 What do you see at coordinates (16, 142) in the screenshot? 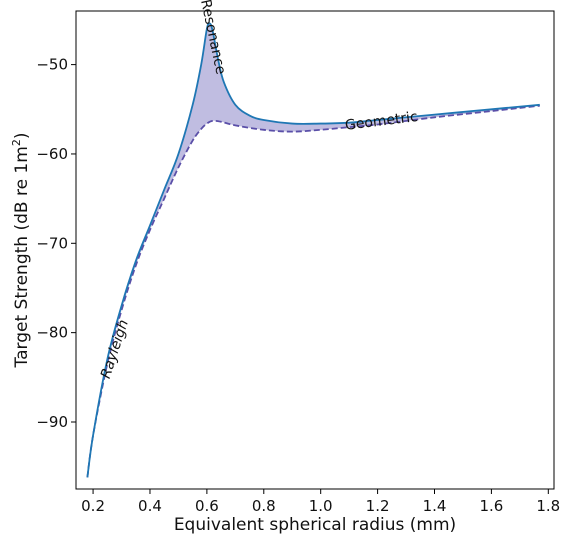
I see `y-axis-title-superscript: 2` at bounding box center [16, 142].